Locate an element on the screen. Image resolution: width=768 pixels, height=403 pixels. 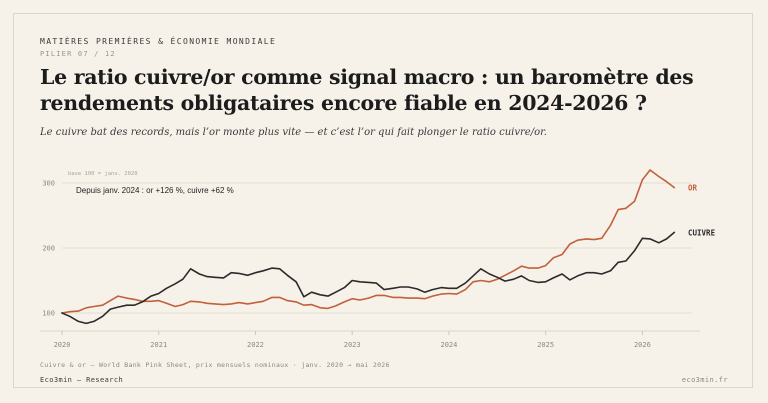
y-tick-labels: 100 200 300 is located at coordinates (48, 249).